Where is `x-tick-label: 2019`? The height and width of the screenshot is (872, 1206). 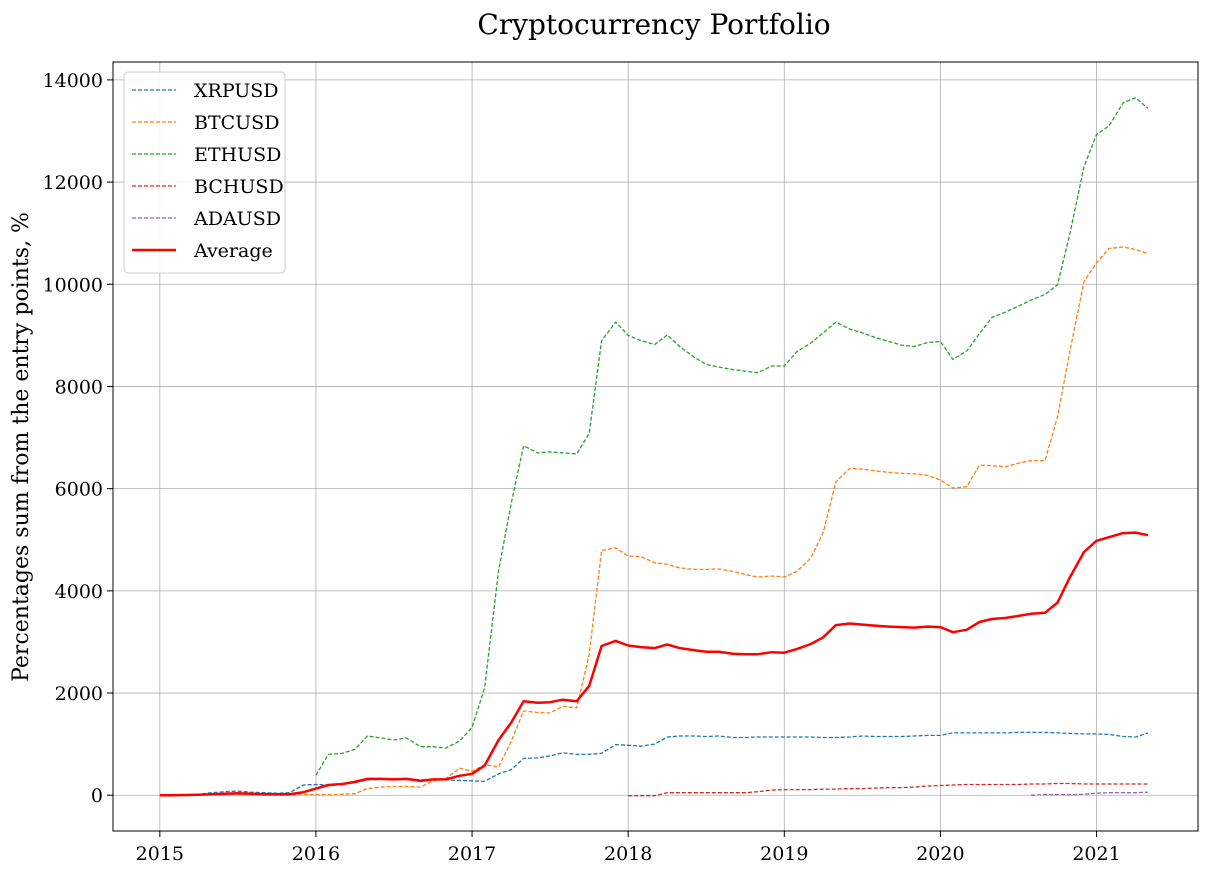
x-tick-label: 2019 is located at coordinates (784, 854).